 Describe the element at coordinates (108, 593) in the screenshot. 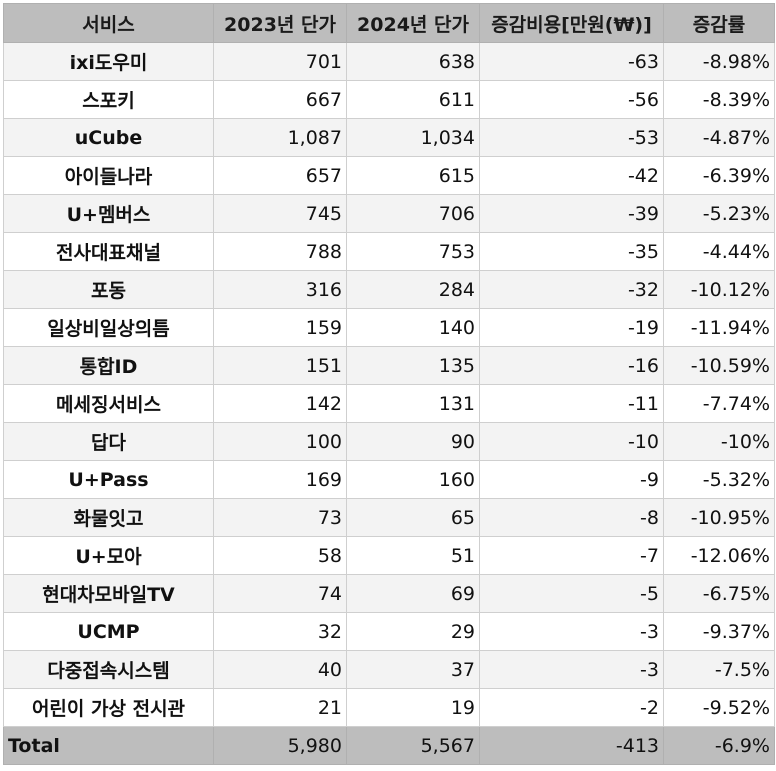

I see `service-name: 현대차모바일TV` at that location.